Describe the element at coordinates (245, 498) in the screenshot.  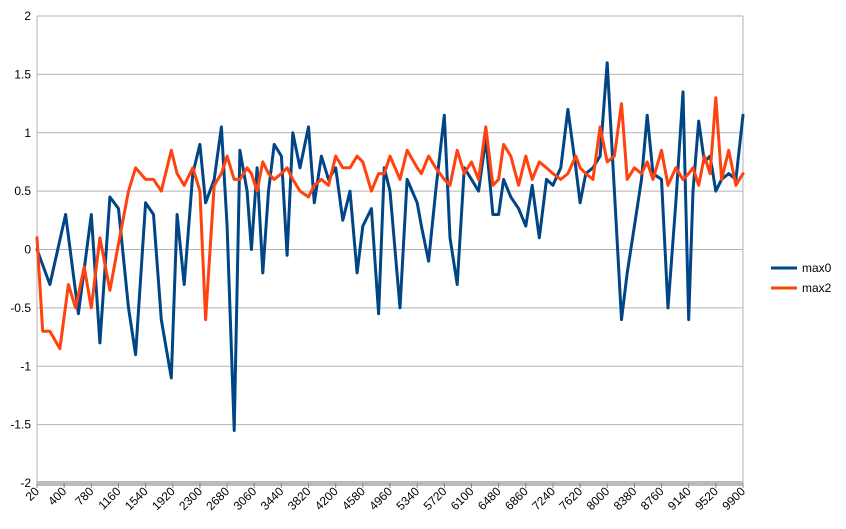
I see `x-tick-label: 3060` at that location.